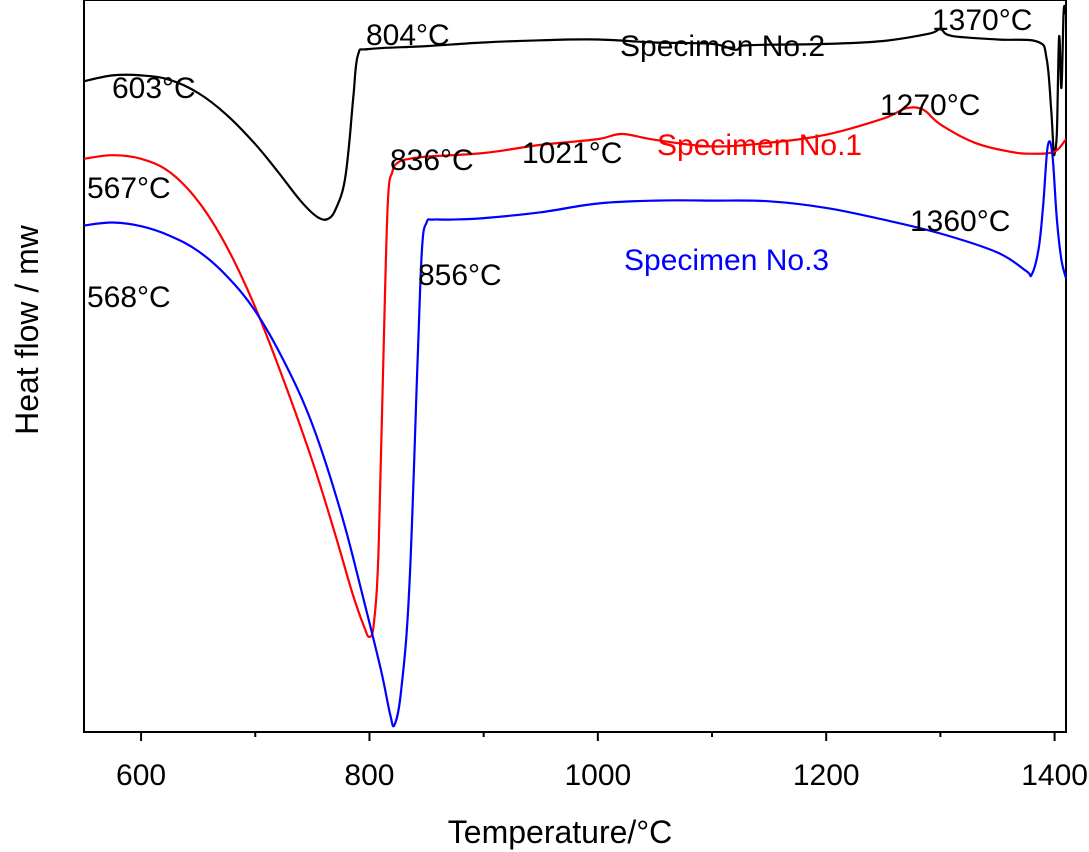 The image size is (1089, 852). Describe the element at coordinates (726, 260) in the screenshot. I see `annotation-label: Specimen No.3` at that location.